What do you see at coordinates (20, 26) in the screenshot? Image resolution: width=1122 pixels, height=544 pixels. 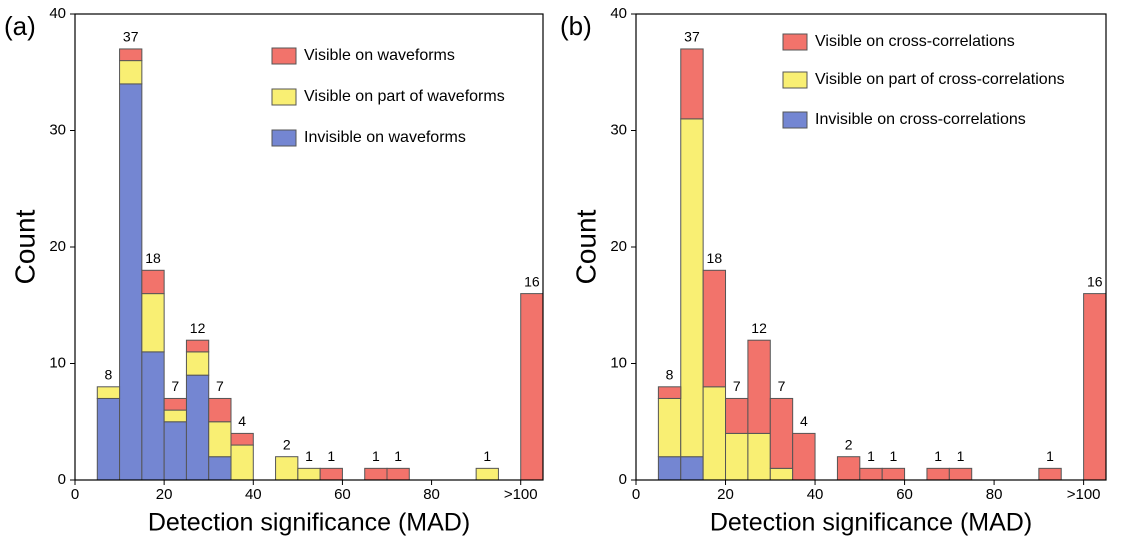 I see `panel-label: (a)` at bounding box center [20, 26].